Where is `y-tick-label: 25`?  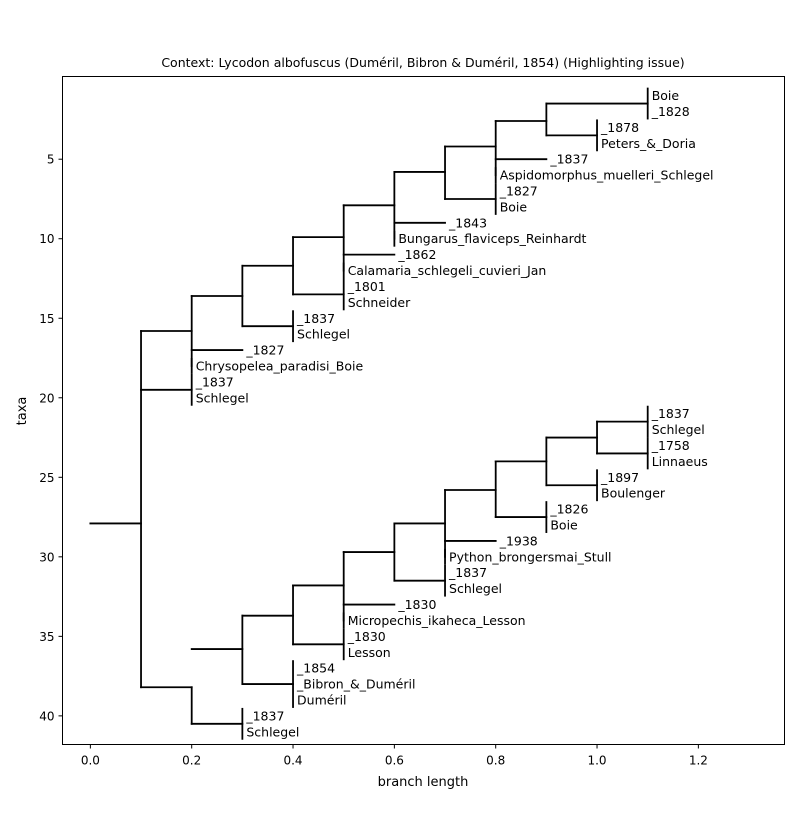 y-tick-label: 25 is located at coordinates (46, 478).